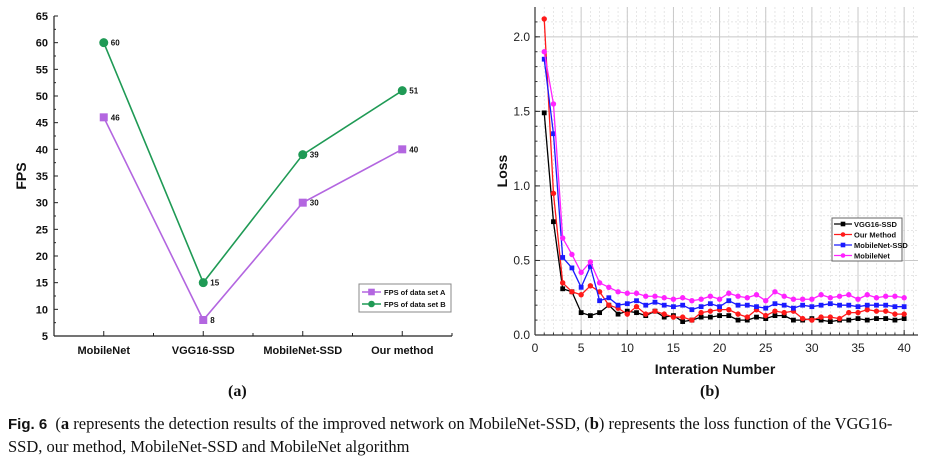 This screenshot has height=467, width=928. I want to click on y-axis-label: Loss, so click(502, 170).